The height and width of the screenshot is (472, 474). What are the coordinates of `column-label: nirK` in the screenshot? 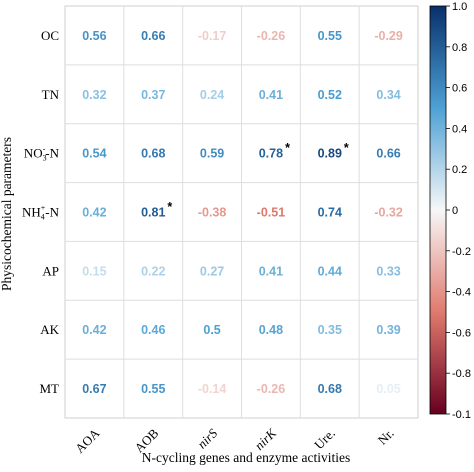 It's located at (266, 439).